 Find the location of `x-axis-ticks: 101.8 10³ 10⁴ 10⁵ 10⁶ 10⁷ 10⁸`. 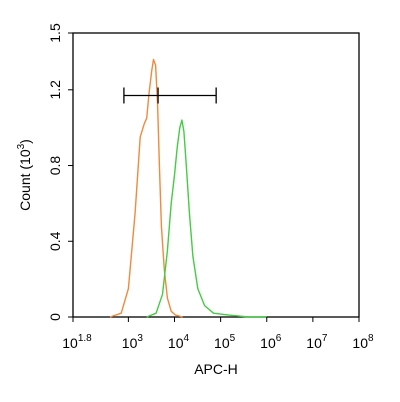

x-axis-ticks: 101.8 10³ 10⁴ 10⁵ 10⁶ 10⁷ 10⁸ is located at coordinates (218, 334).